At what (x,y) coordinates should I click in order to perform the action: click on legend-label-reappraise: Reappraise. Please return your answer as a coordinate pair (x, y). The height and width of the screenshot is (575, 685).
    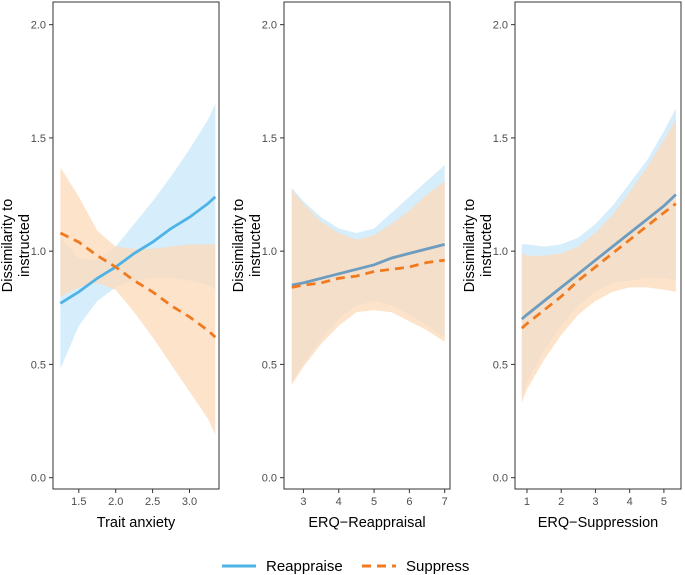
    Looking at the image, I should click on (304, 566).